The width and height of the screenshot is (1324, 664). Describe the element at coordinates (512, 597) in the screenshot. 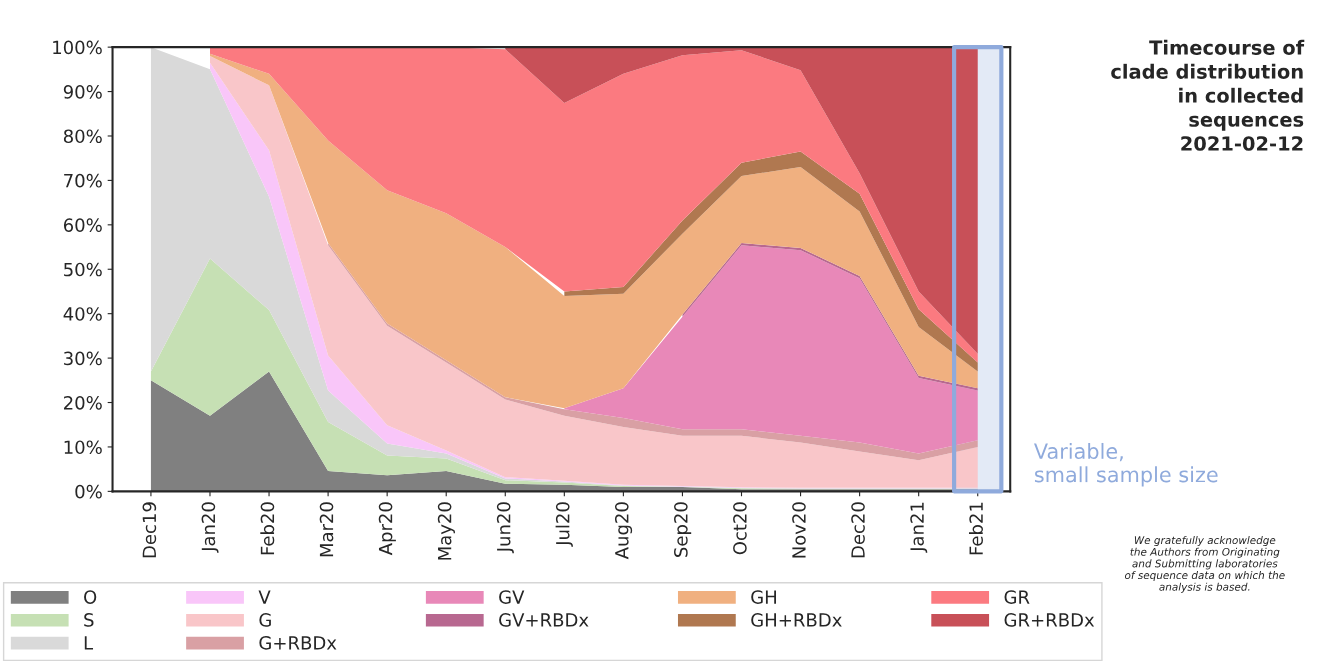

I see `legend-label: GV` at that location.